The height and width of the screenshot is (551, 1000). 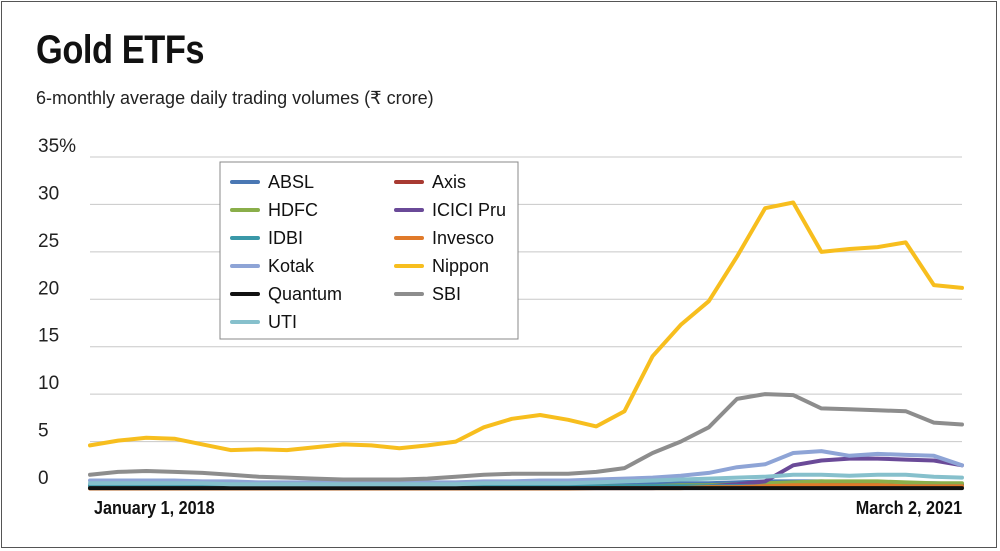 I want to click on legend-label: Quantum, so click(x=305, y=294).